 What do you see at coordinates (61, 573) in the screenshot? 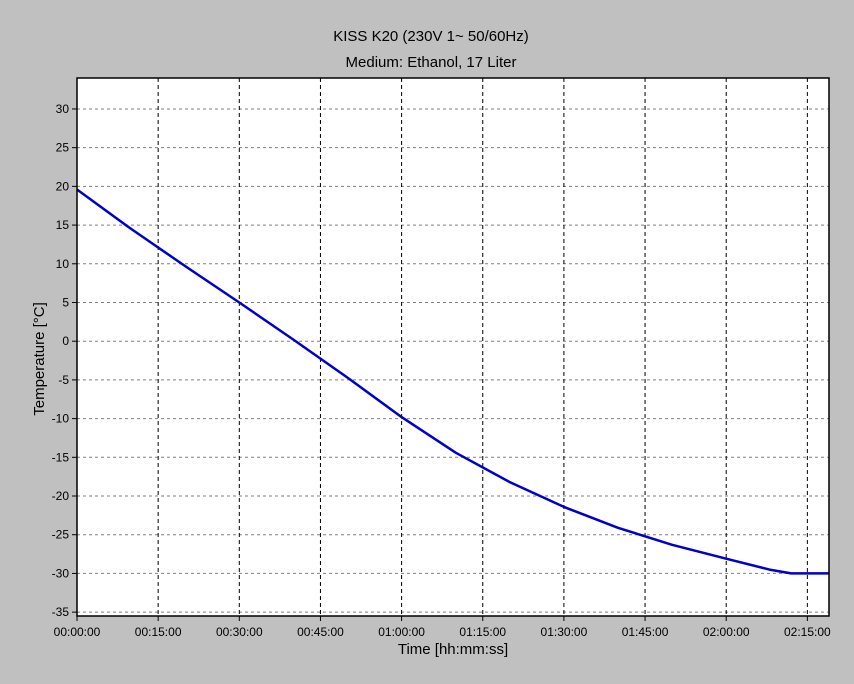
I see `y-tick-label: -30` at bounding box center [61, 573].